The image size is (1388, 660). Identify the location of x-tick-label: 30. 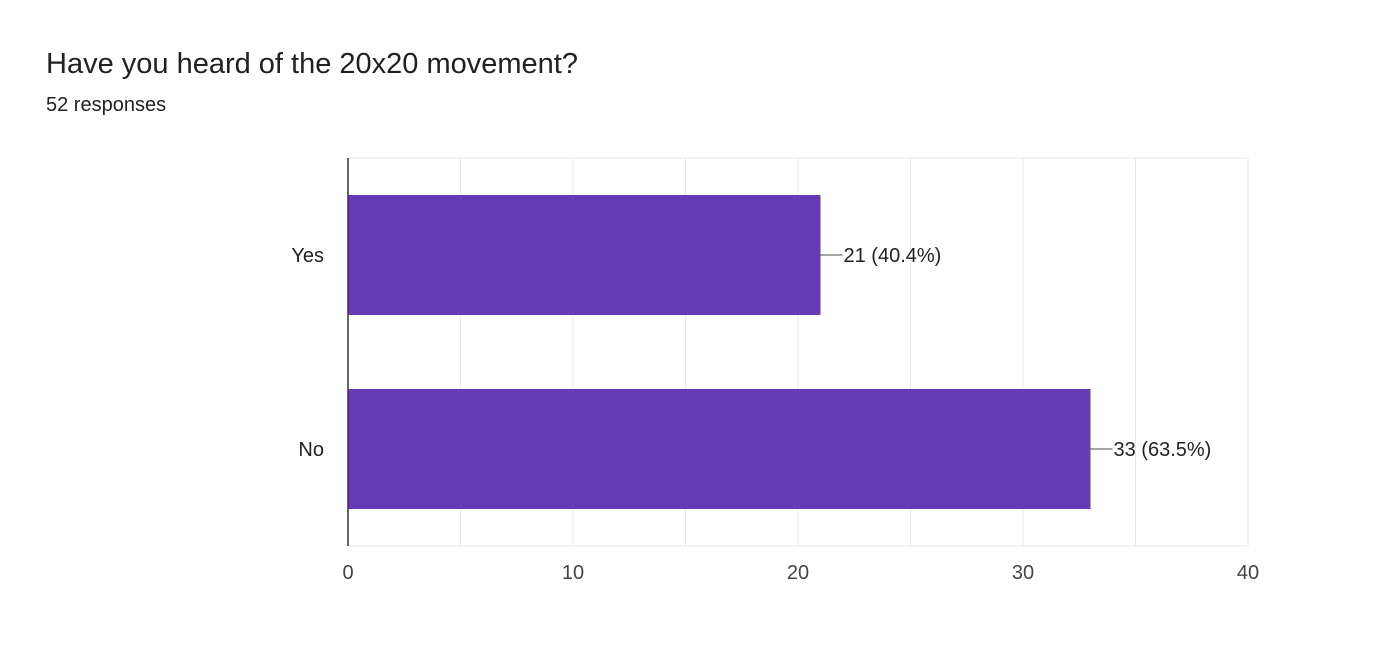
(1023, 573).